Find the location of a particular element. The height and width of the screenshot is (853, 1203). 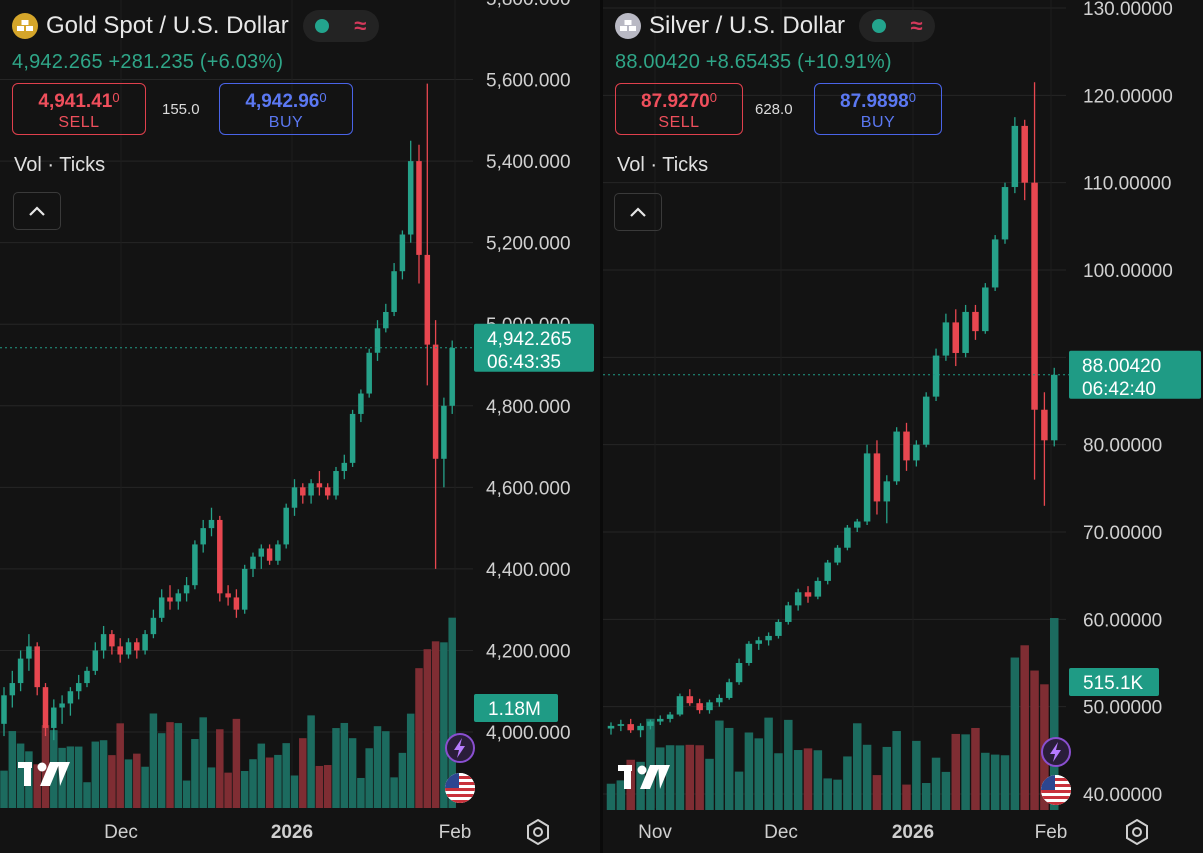

y-tick-label: 5,200.000 is located at coordinates (528, 244).